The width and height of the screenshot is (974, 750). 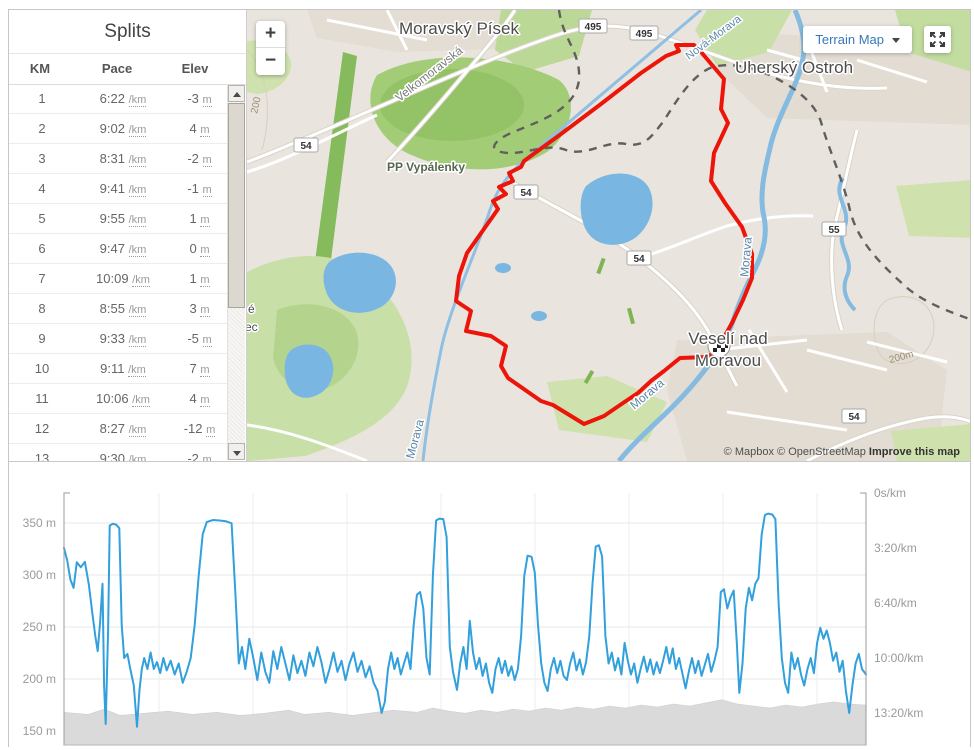 I want to click on split-pace: 9:33 /km, so click(x=123, y=339).